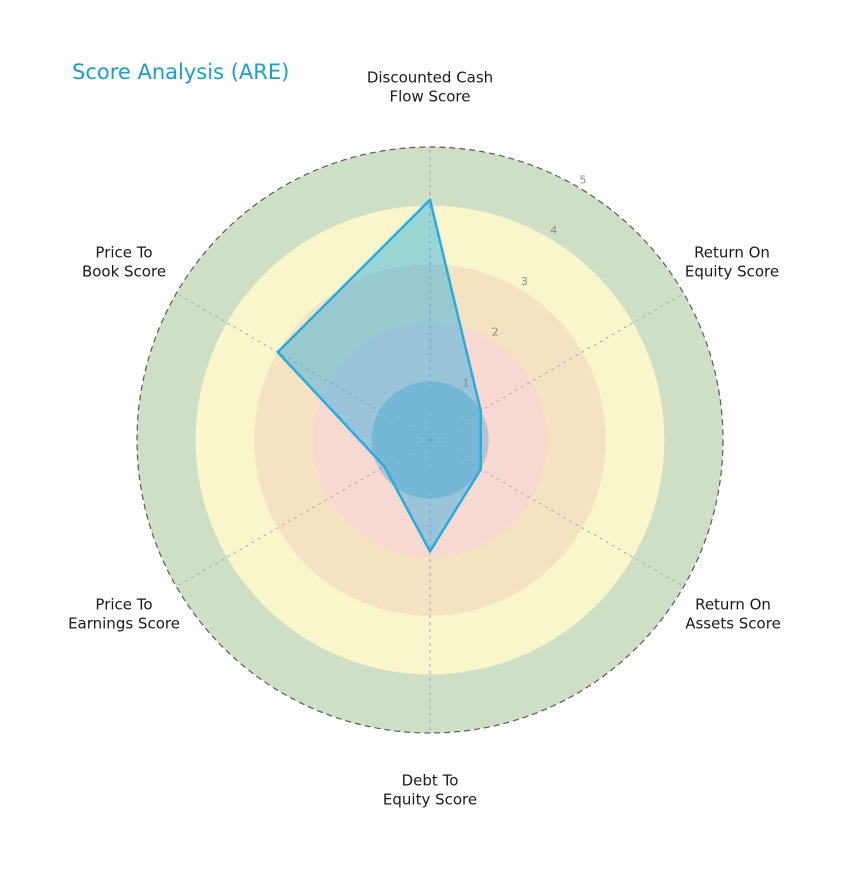 This screenshot has width=850, height=872. What do you see at coordinates (124, 261) in the screenshot?
I see `axis-label-price-to-book-score: Price To Book Score` at bounding box center [124, 261].